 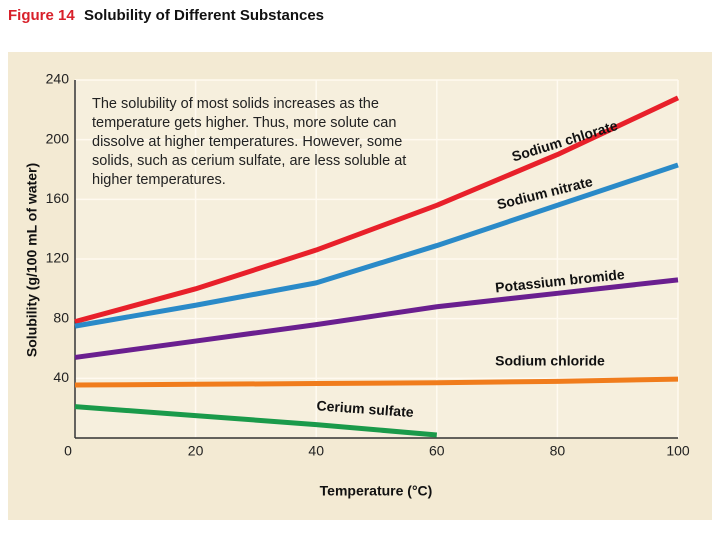 I want to click on x-tick-label: 40, so click(x=316, y=451).